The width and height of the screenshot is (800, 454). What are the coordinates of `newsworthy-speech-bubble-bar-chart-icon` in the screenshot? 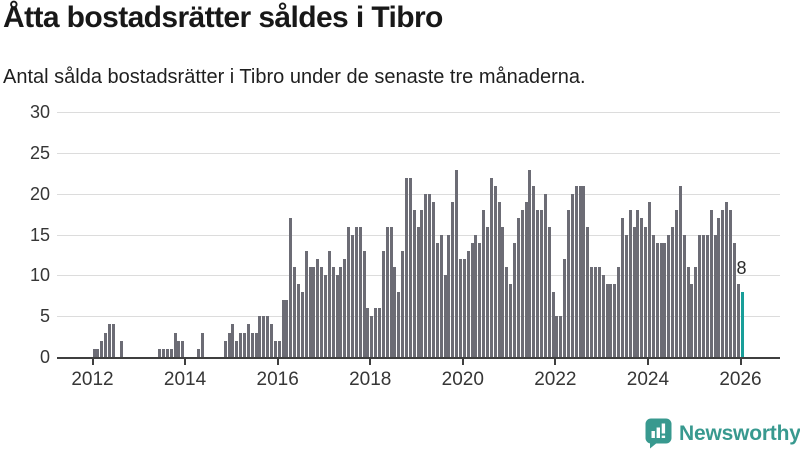 It's located at (658, 433).